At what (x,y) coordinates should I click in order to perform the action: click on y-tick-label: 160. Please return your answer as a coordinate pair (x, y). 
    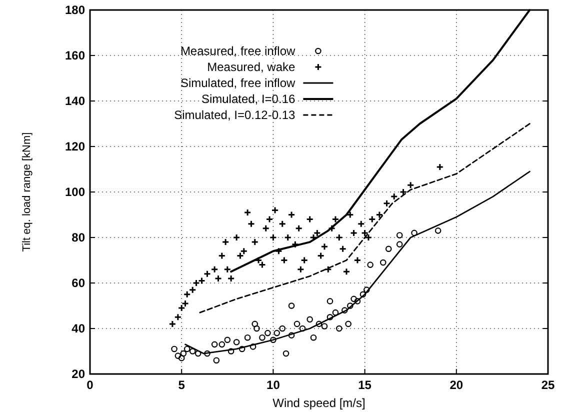
    Looking at the image, I should click on (75, 55).